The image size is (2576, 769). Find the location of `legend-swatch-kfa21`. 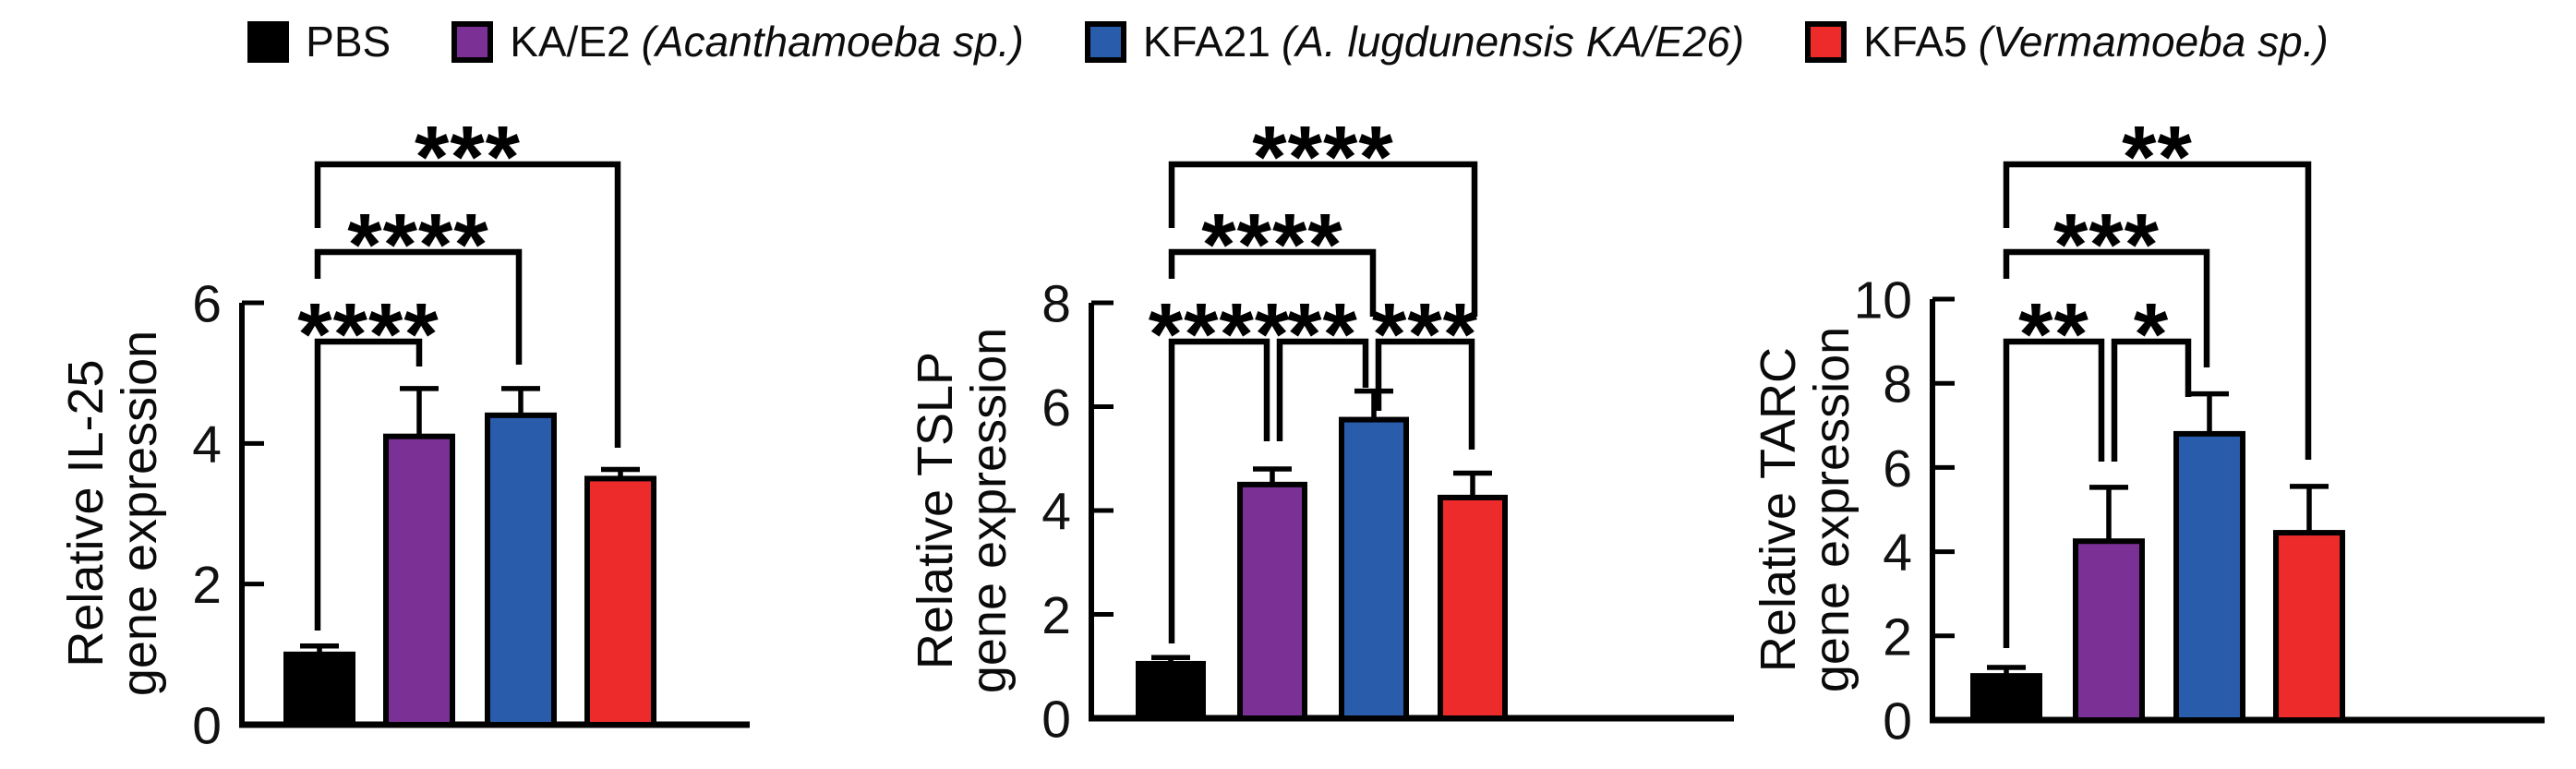

legend-swatch-kfa21 is located at coordinates (1105, 41).